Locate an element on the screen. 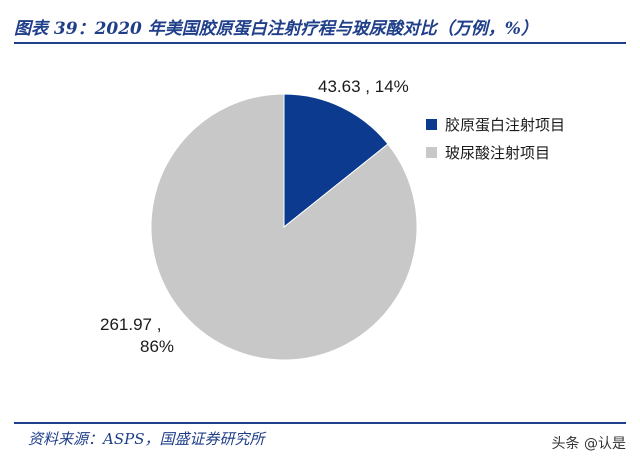 The width and height of the screenshot is (640, 462). legend-label-hyaluronic: 玻尿酸注射项目 is located at coordinates (498, 152).